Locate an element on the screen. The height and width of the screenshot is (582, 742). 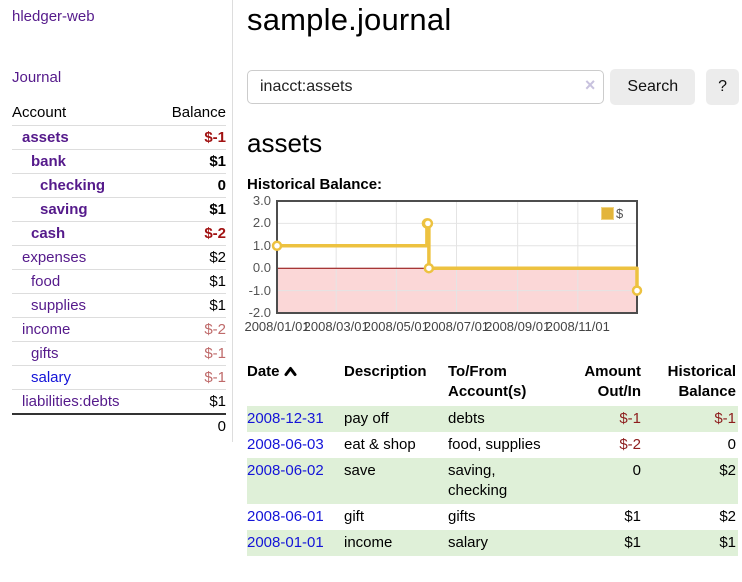
y-axis-tick-label: -1.0 is located at coordinates (259, 290).